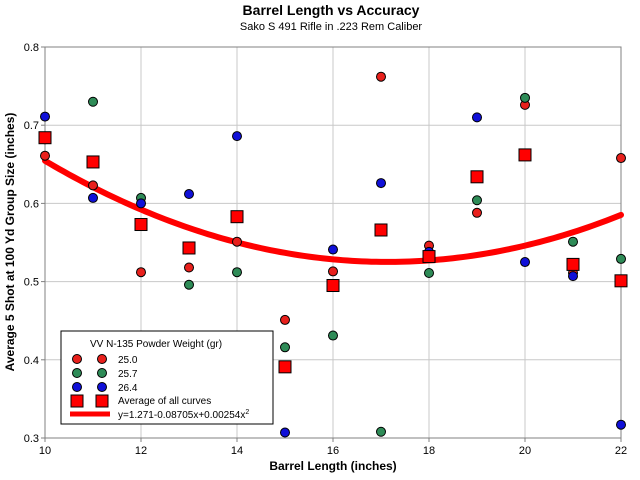 Image resolution: width=640 pixels, height=480 pixels. I want to click on y-tick-label: 0.8, so click(31, 48).